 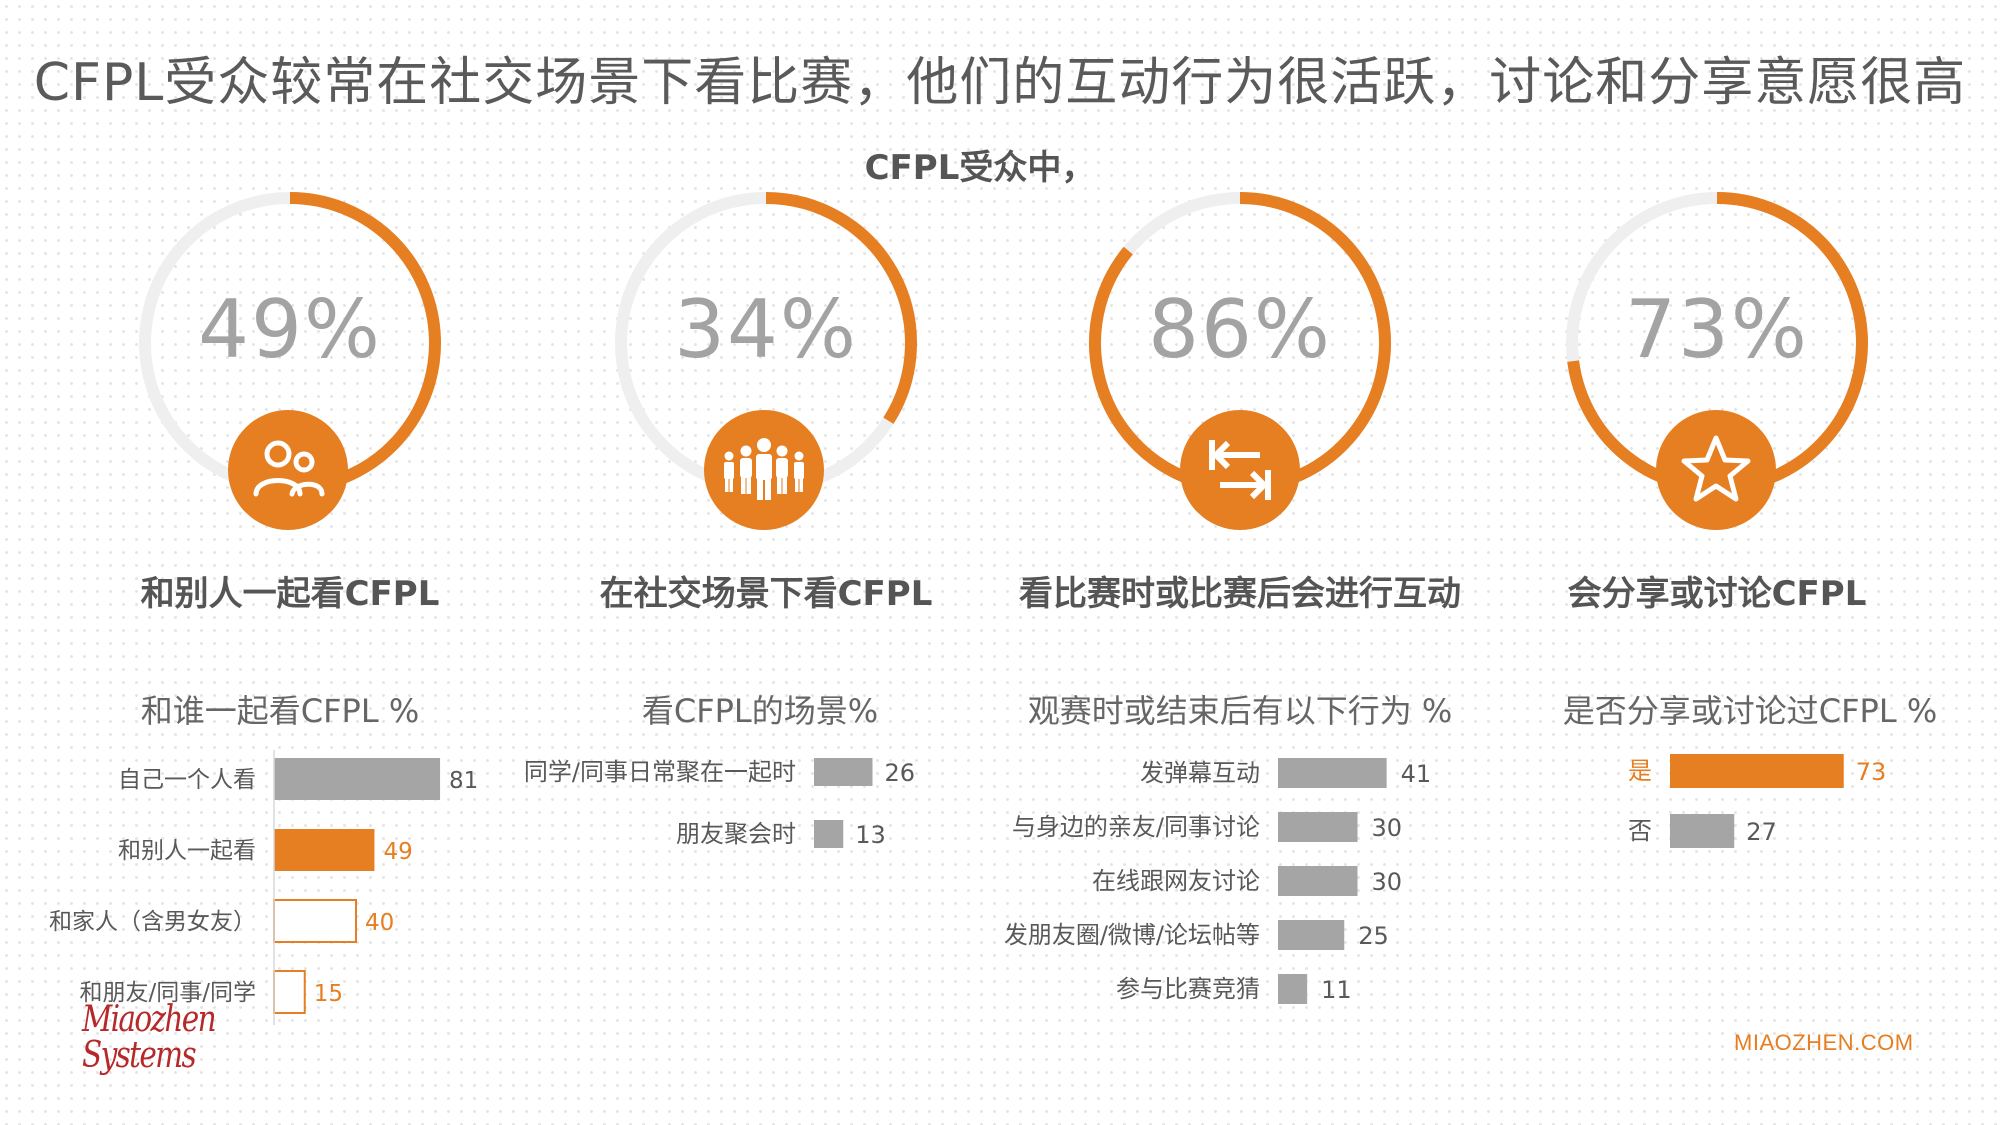 I want to click on bar-category-label: 和别人一起看, so click(x=187, y=851).